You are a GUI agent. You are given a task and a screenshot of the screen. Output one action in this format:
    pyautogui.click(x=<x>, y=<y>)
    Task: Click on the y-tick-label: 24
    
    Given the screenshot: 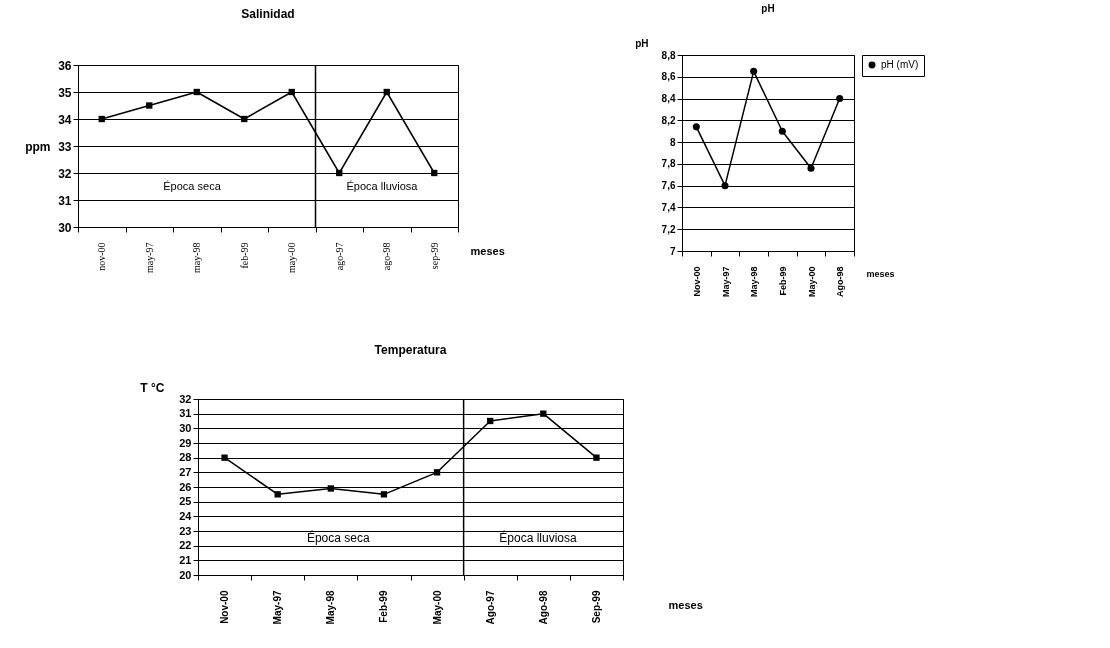 What is the action you would take?
    pyautogui.click(x=186, y=515)
    